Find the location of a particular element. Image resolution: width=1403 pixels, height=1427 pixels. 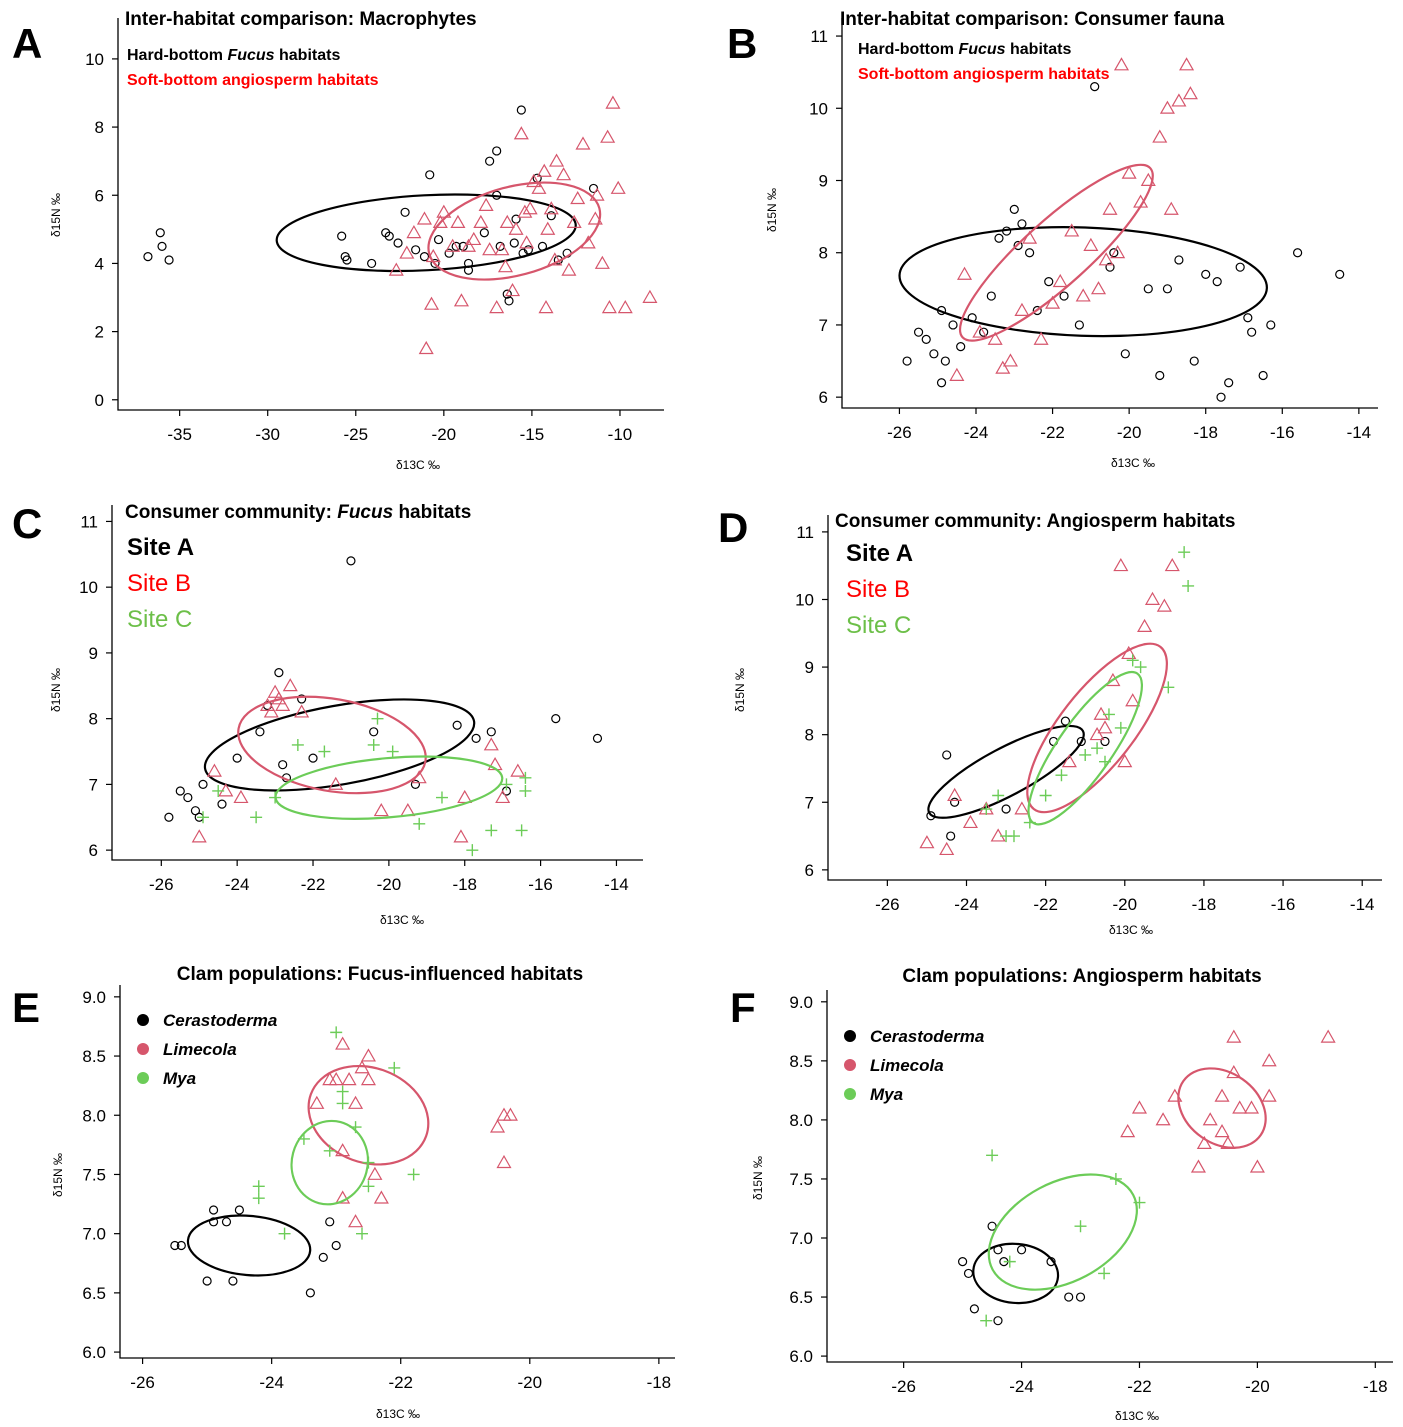

y-tick-label: 8.5 is located at coordinates (801, 1061).